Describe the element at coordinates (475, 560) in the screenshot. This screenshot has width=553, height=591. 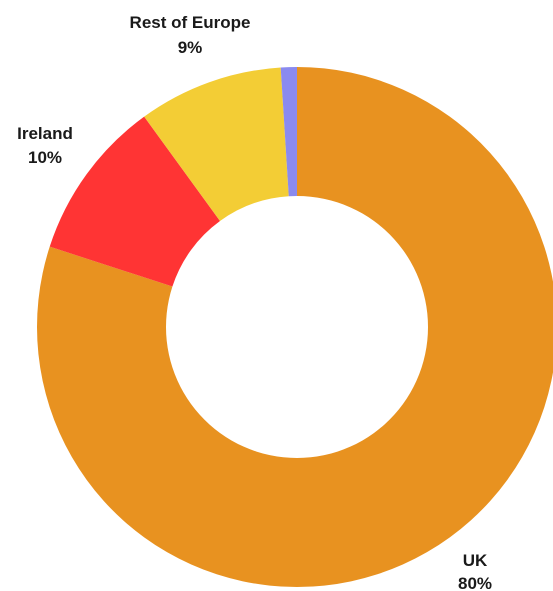
I see `slice-label-uk: UK` at that location.